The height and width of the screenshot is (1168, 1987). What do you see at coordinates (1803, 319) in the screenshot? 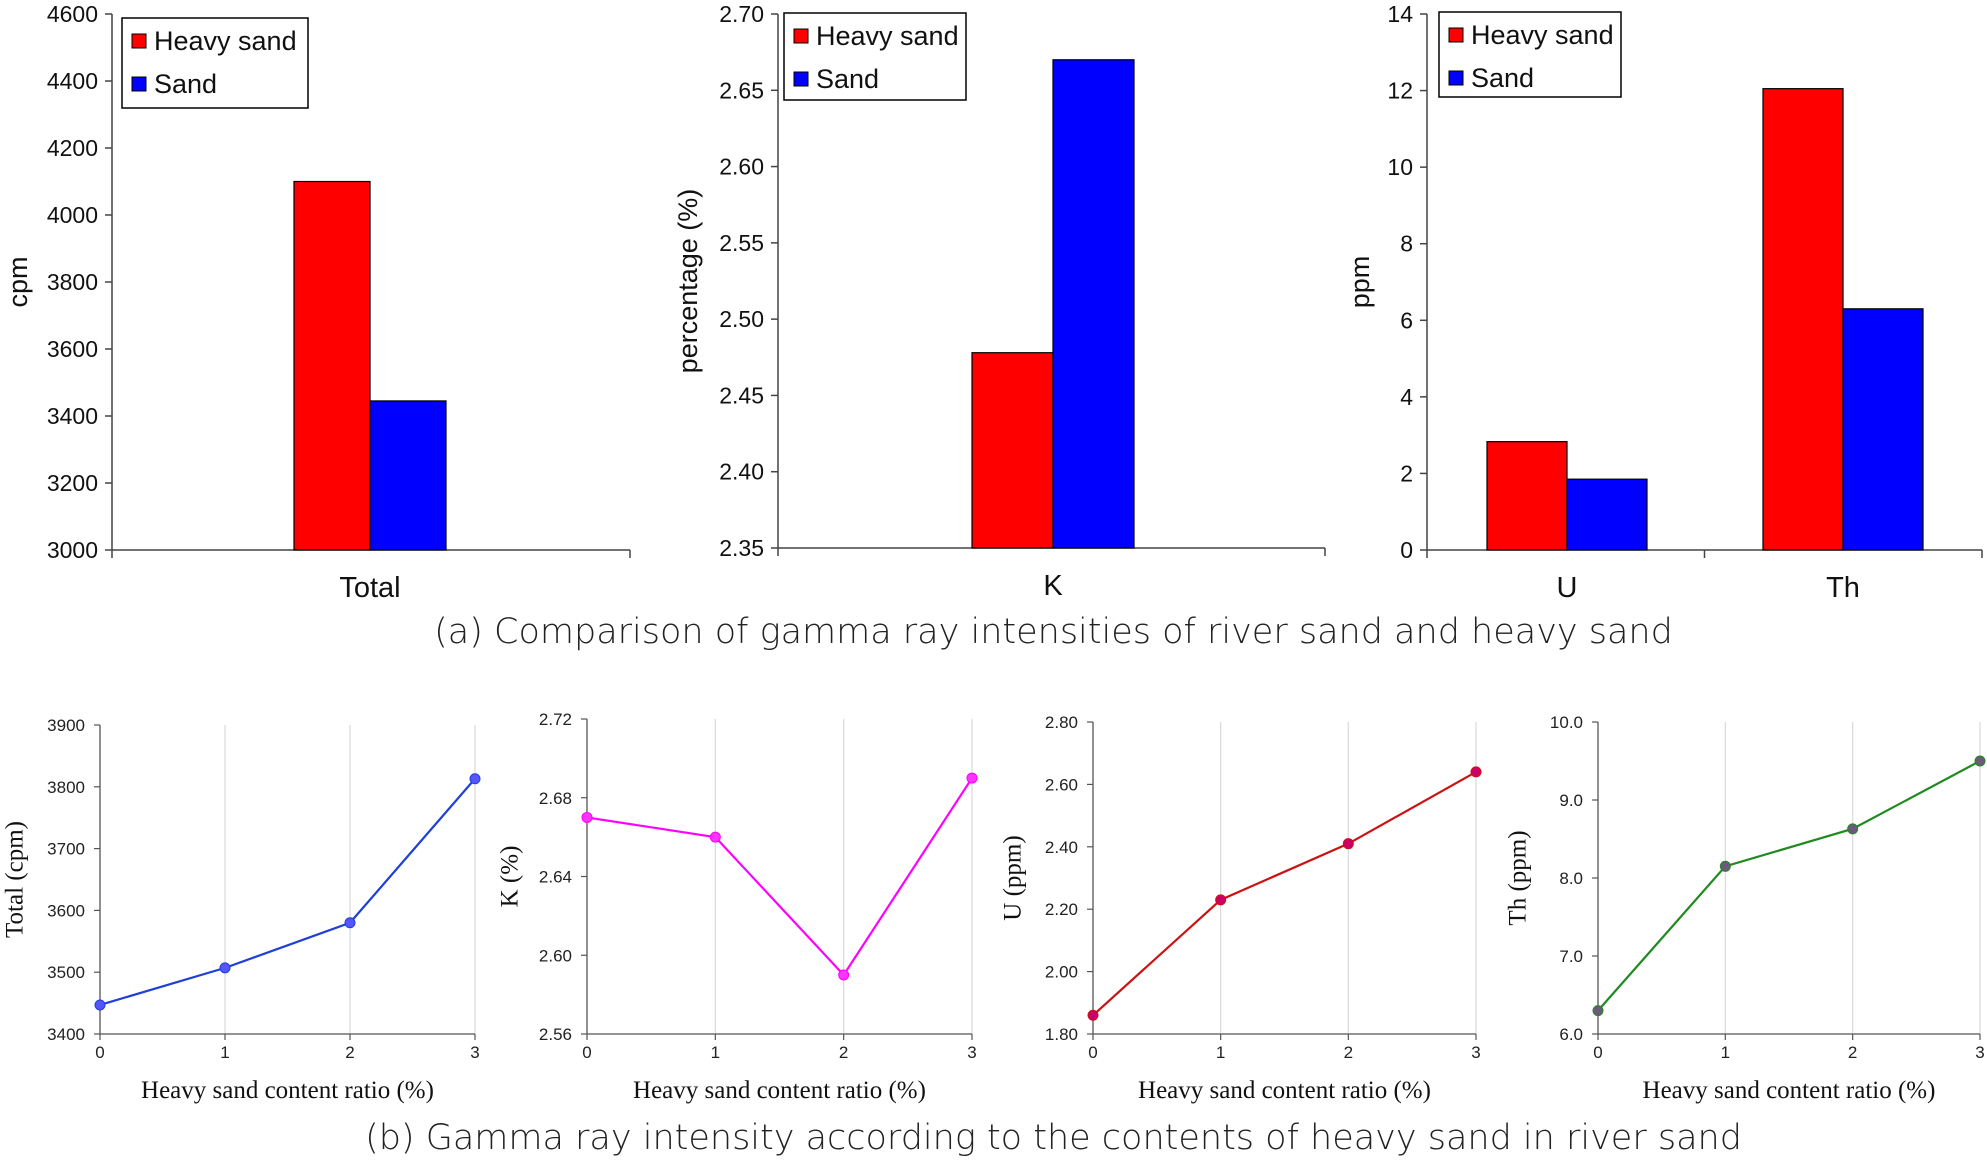
I see `bar-chart-3-bar-heavy-sand-th` at bounding box center [1803, 319].